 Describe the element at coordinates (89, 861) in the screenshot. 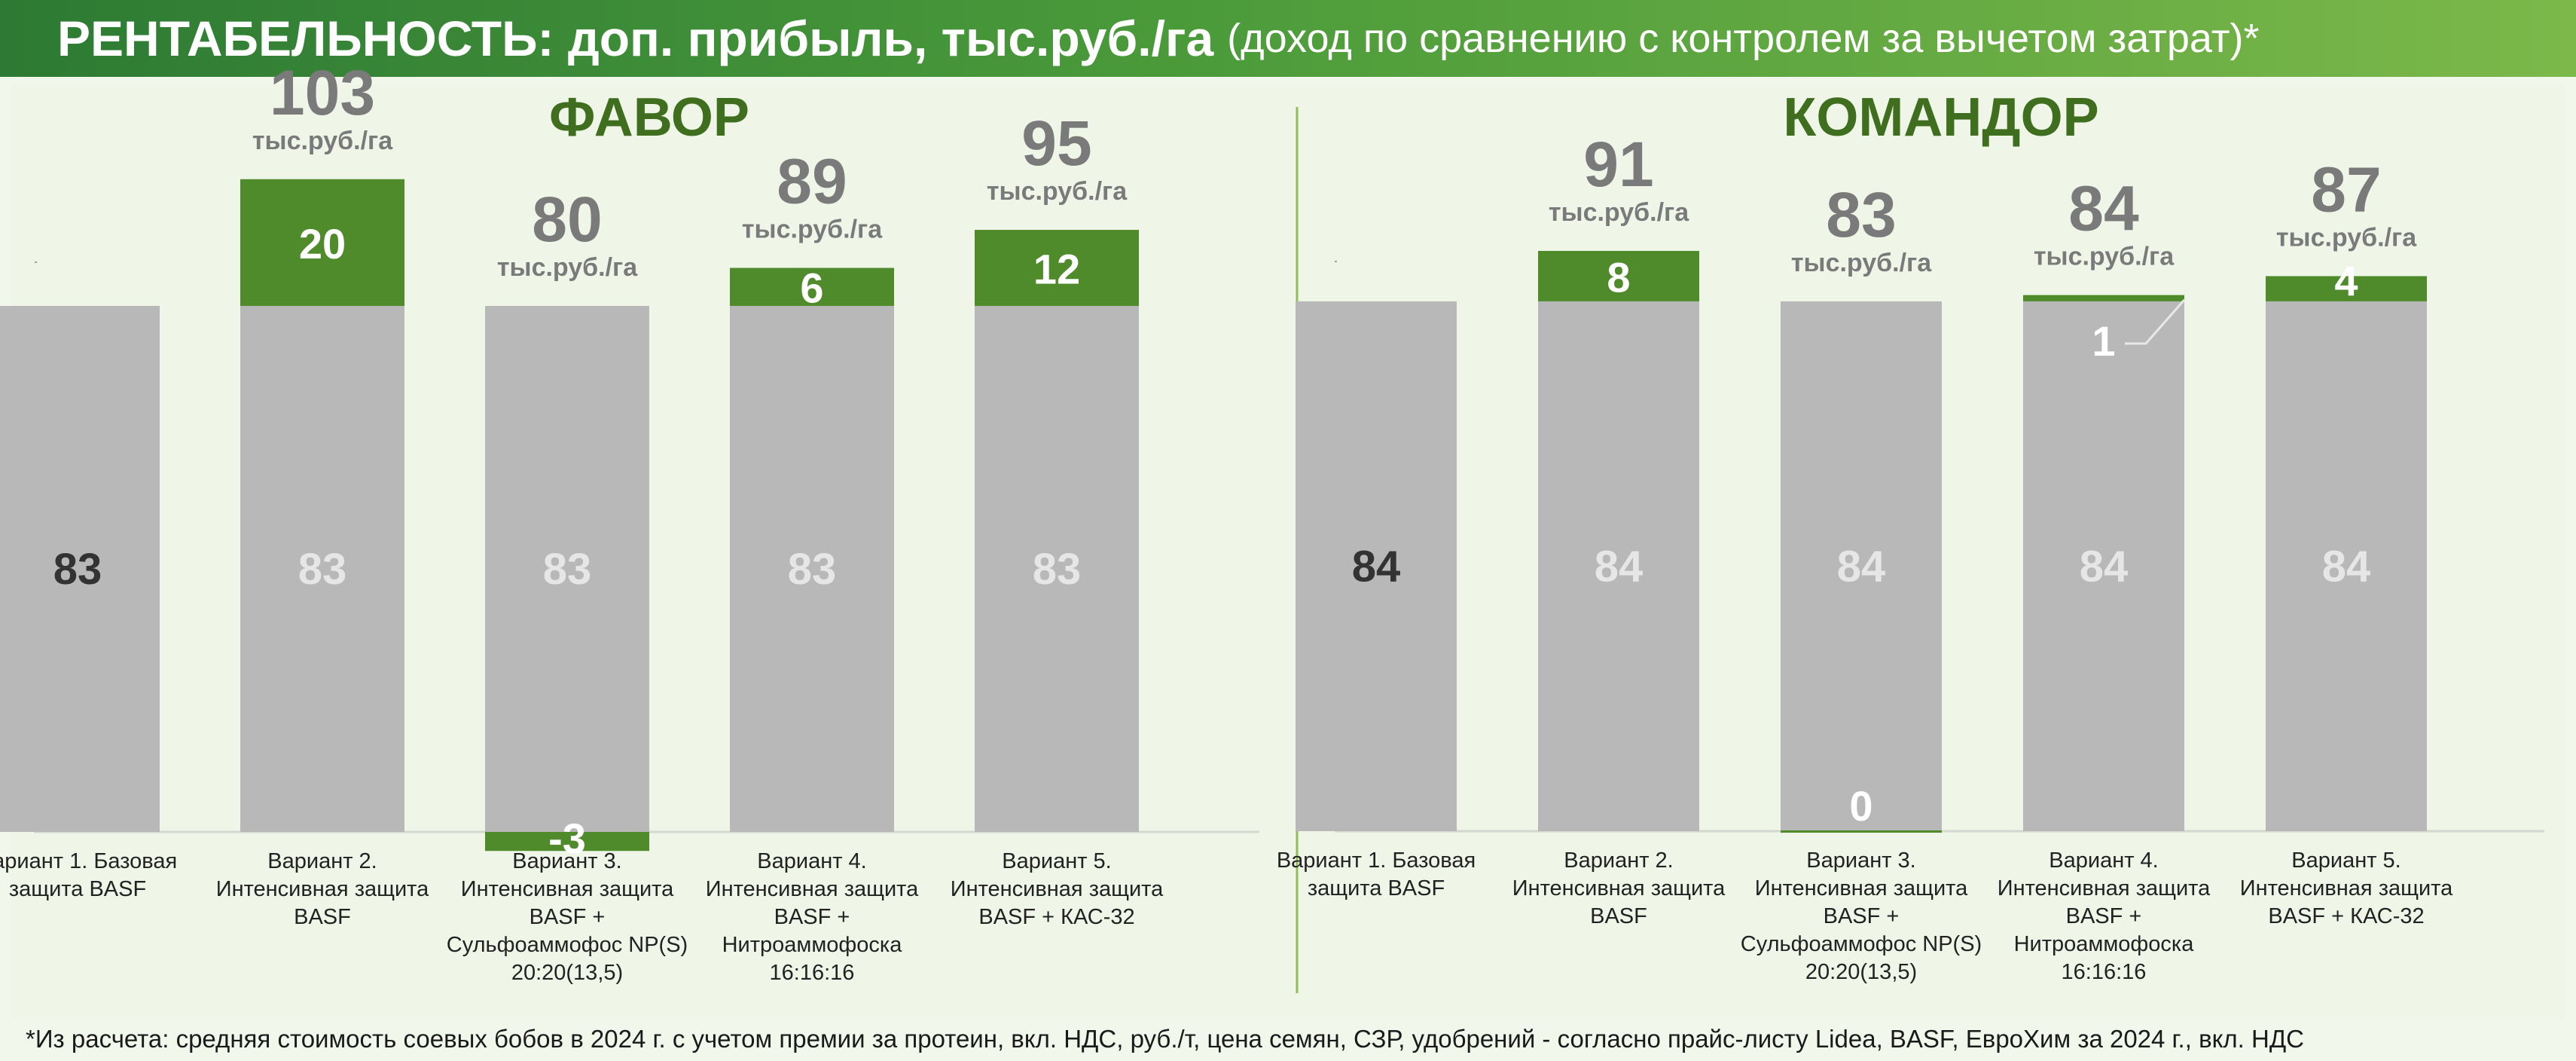

I see `x-tick-label-line: Вариант 1. Базовая` at that location.